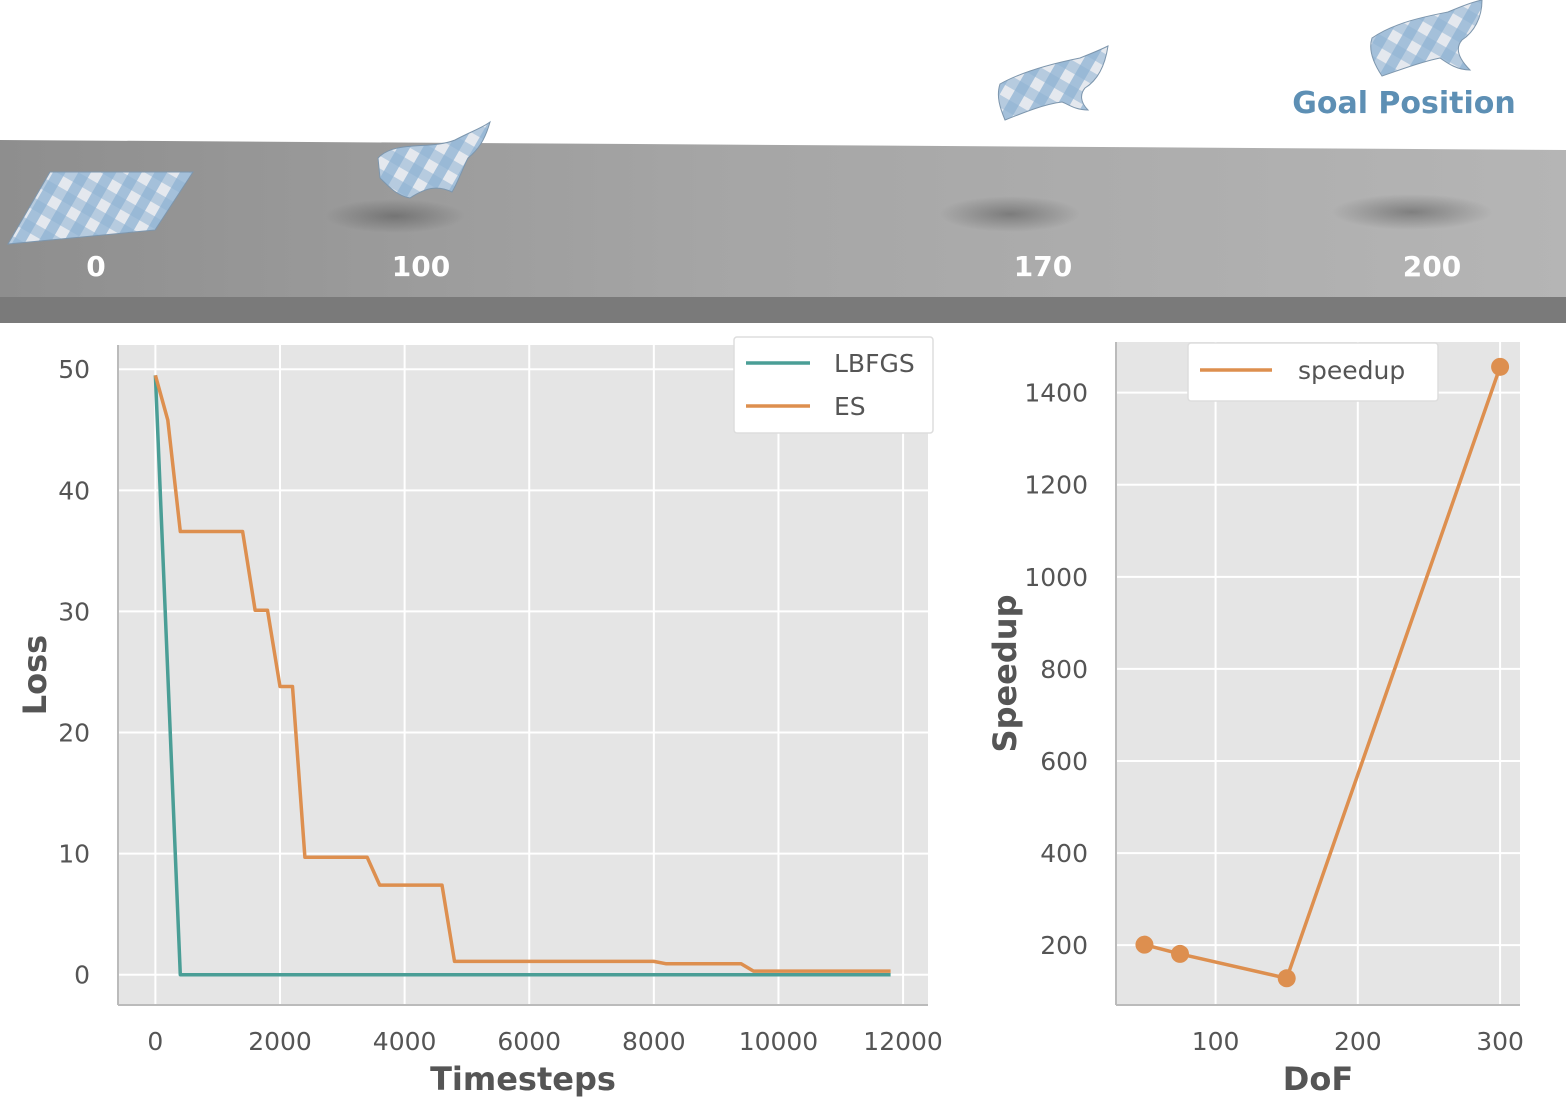  Describe the element at coordinates (421, 266) in the screenshot. I see `frame-label-100: 100` at that location.